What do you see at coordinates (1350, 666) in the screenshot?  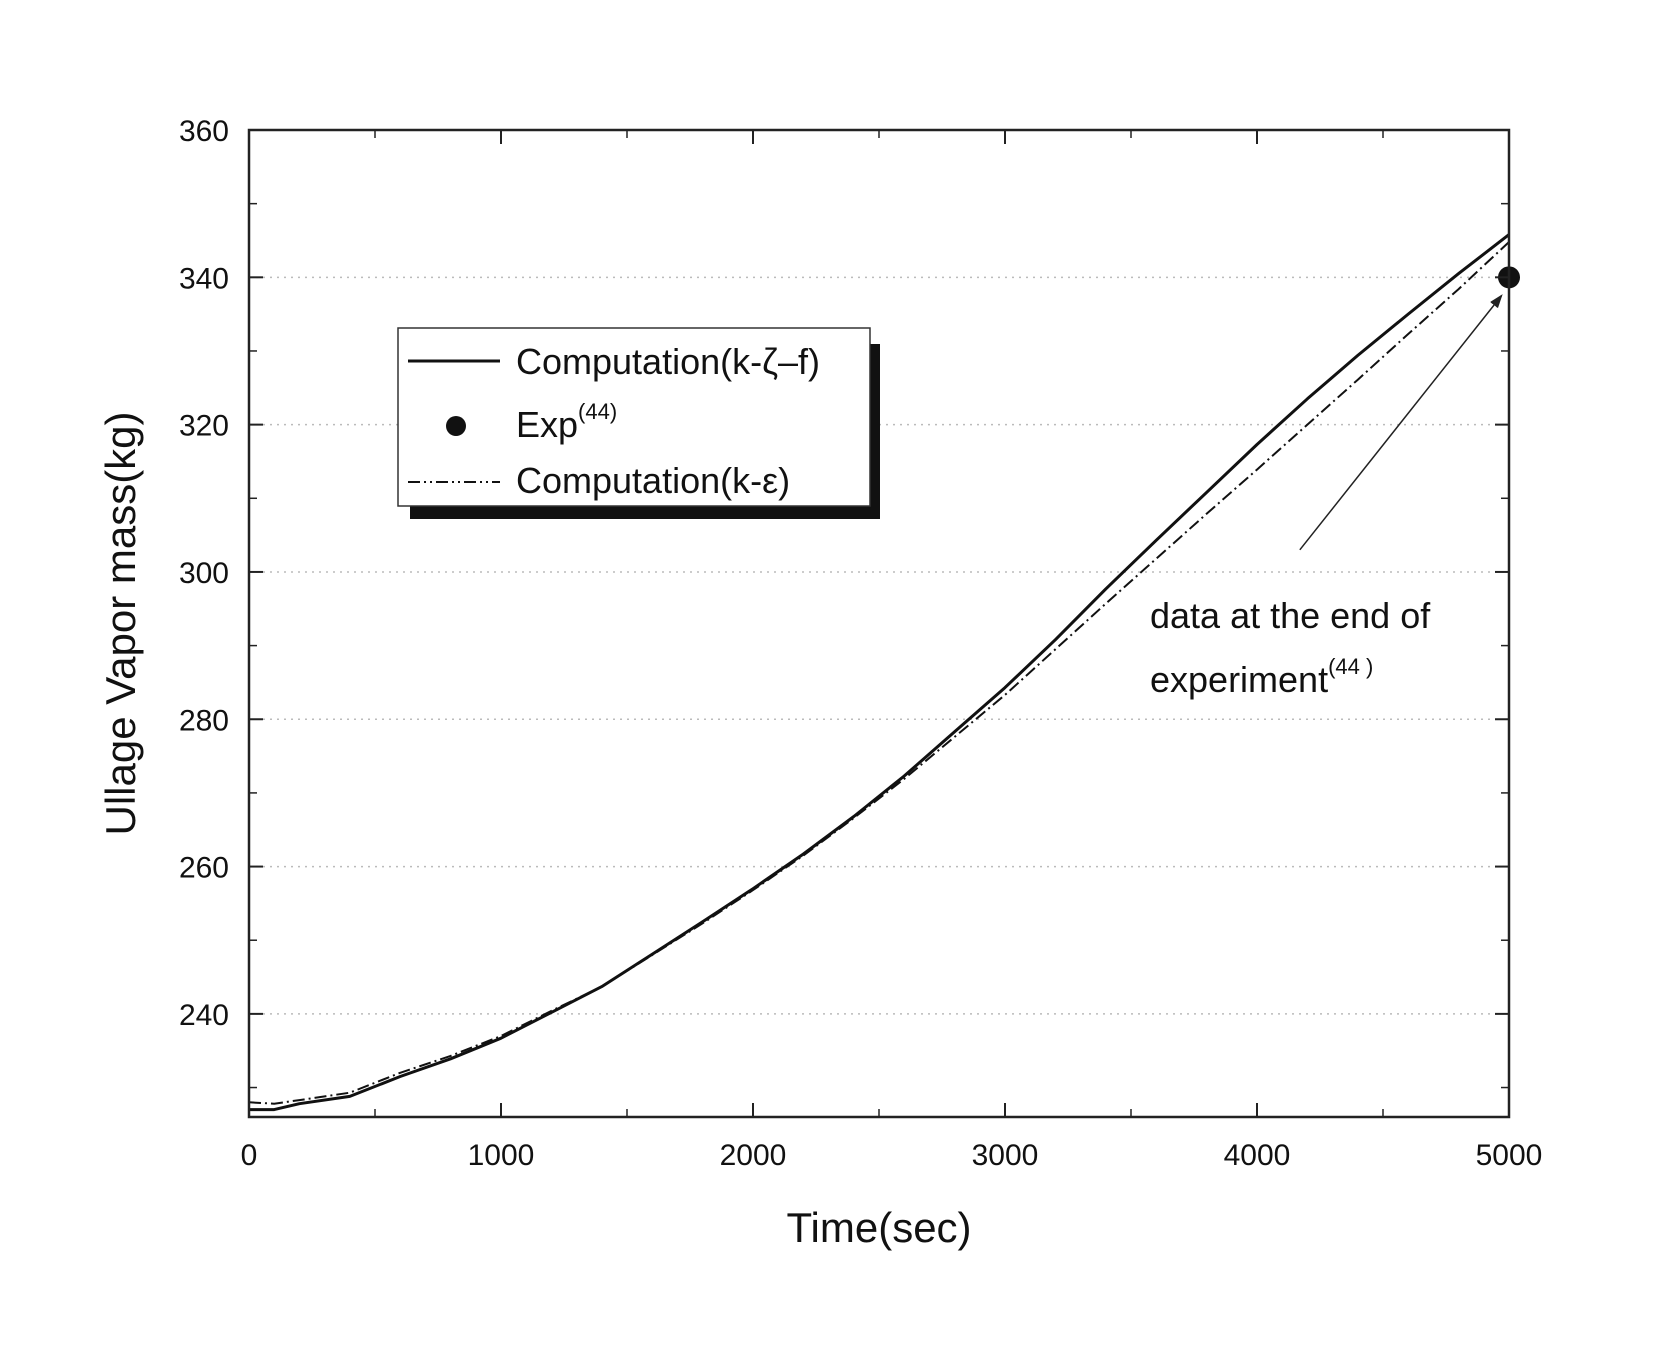 I see `annotation-sup: (44 )` at bounding box center [1350, 666].